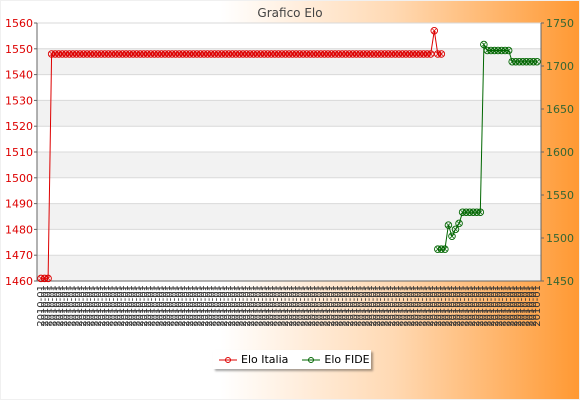 The width and height of the screenshot is (580, 401). I want to click on legend-entry-elo-italia: Elo Italia, so click(253, 359).